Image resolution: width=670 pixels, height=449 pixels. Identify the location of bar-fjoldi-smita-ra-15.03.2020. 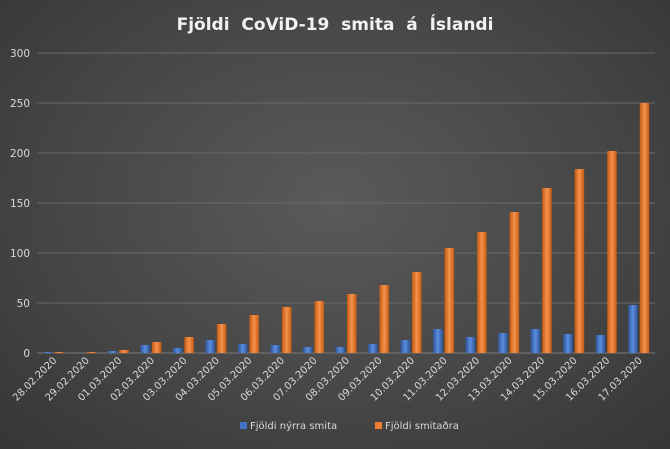
(579, 261).